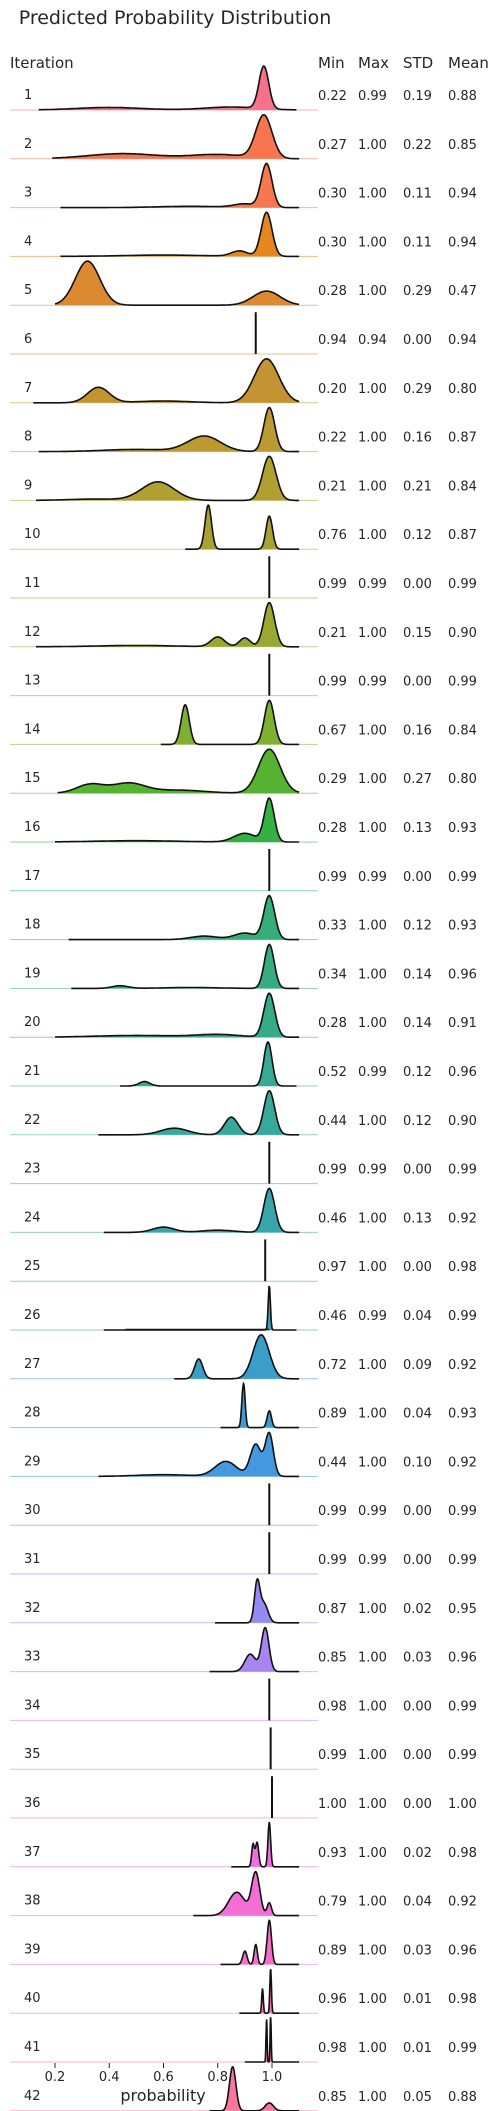 The image size is (503, 2111). Describe the element at coordinates (32, 1169) in the screenshot. I see `row-label: 23` at that location.